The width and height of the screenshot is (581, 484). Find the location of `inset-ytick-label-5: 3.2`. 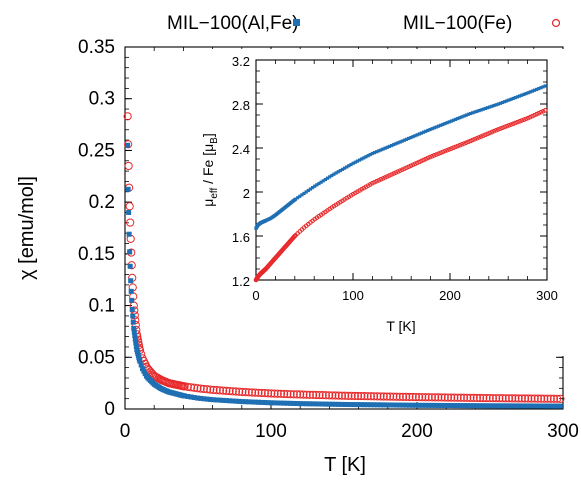

inset-ytick-label-5: 3.2 is located at coordinates (241, 61).